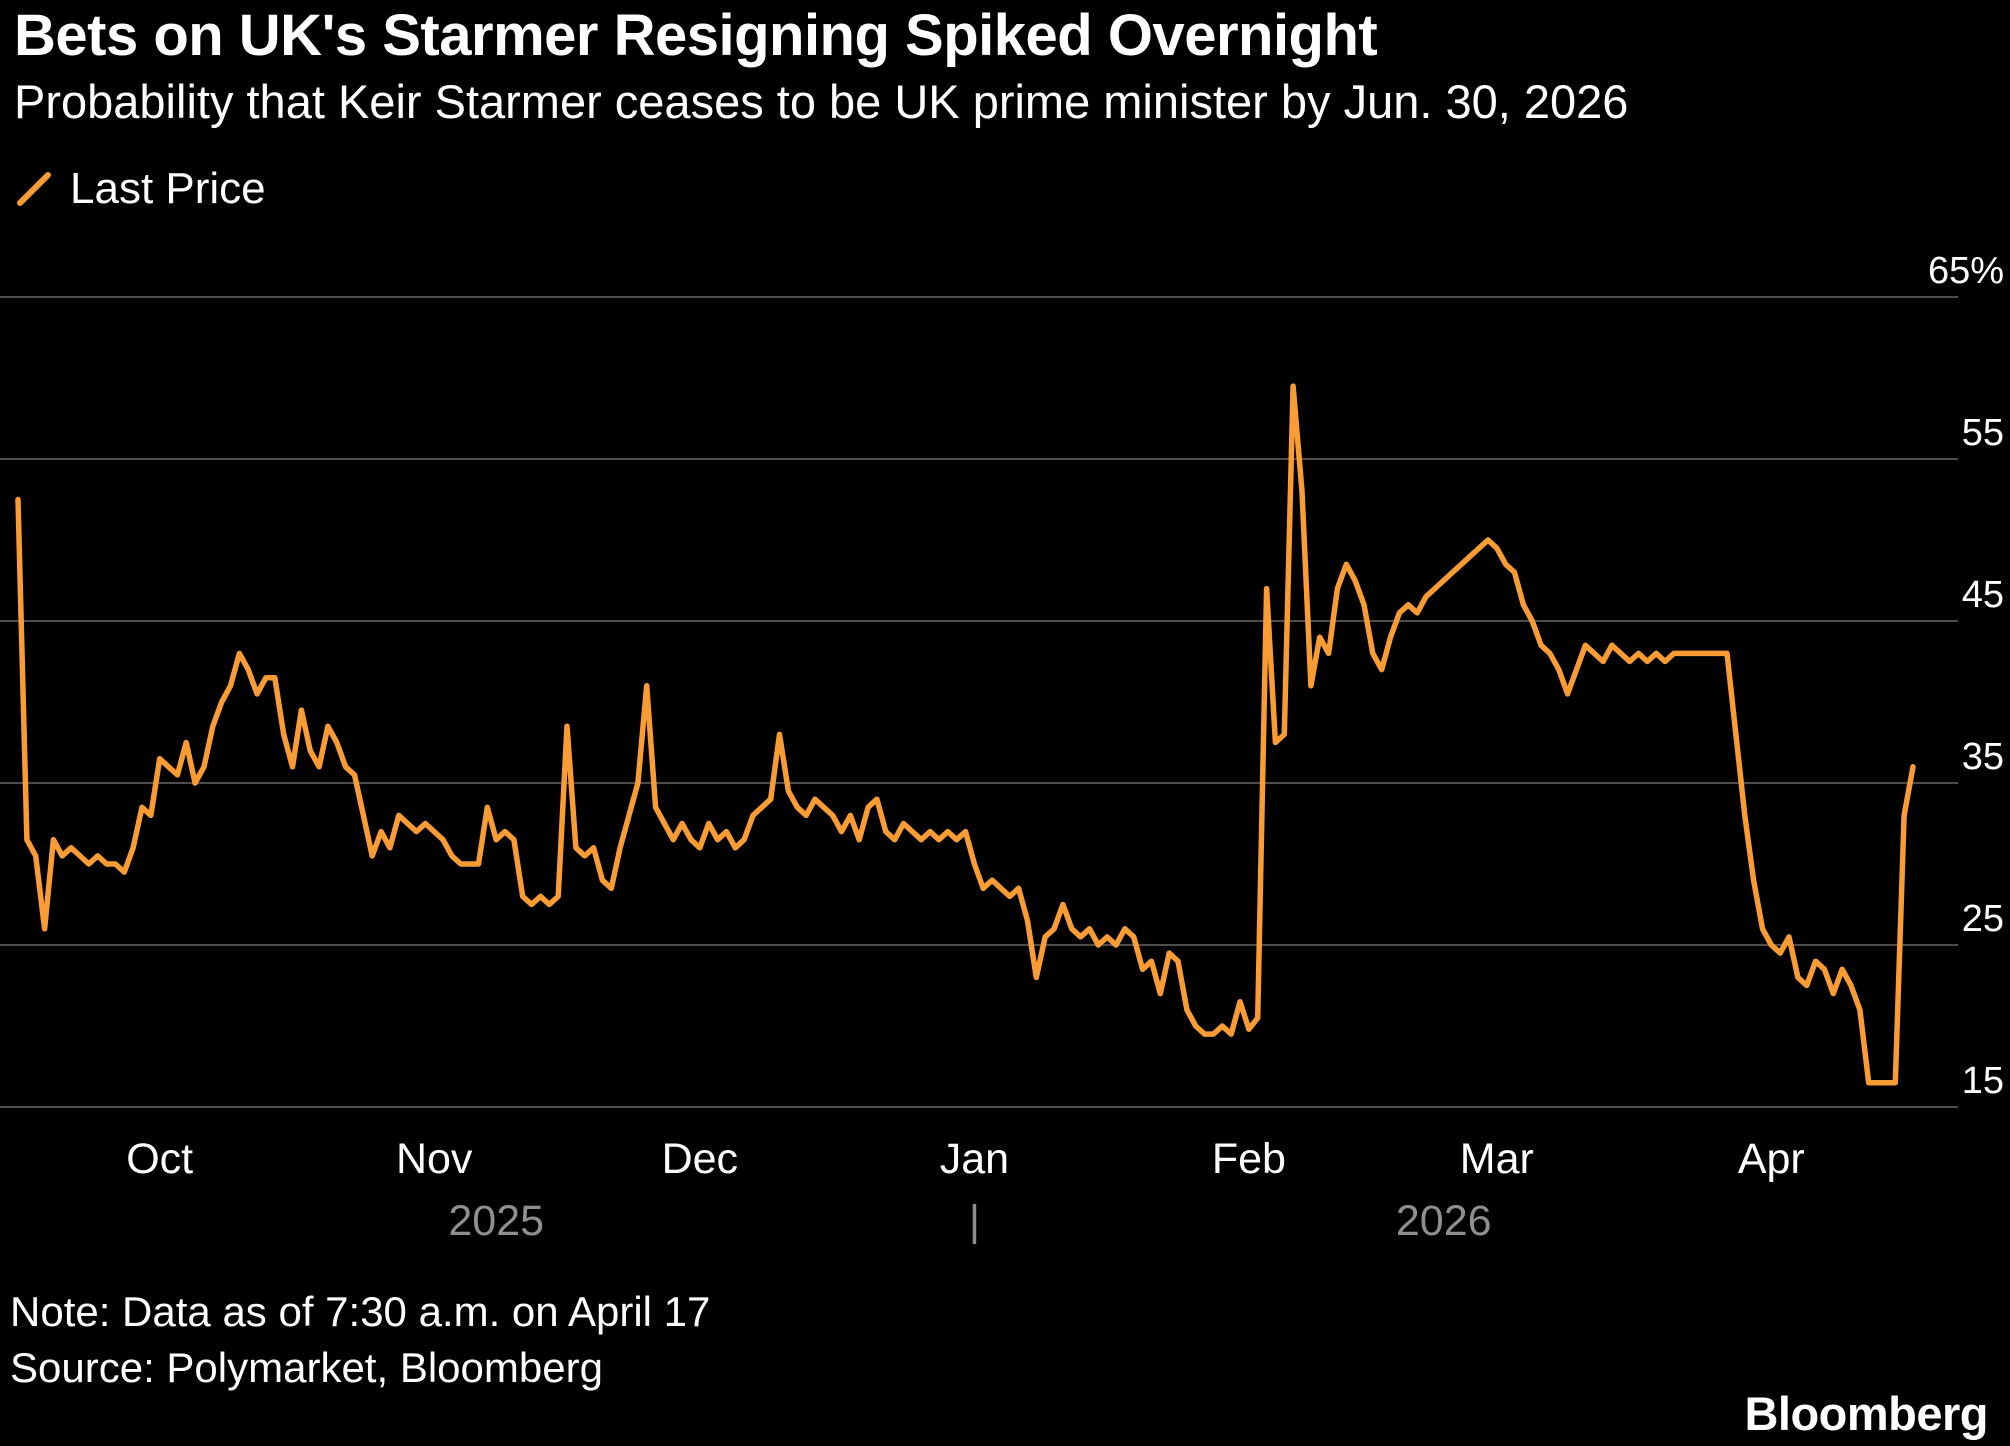  Describe the element at coordinates (34, 189) in the screenshot. I see `line-series-swatch-icon` at that location.